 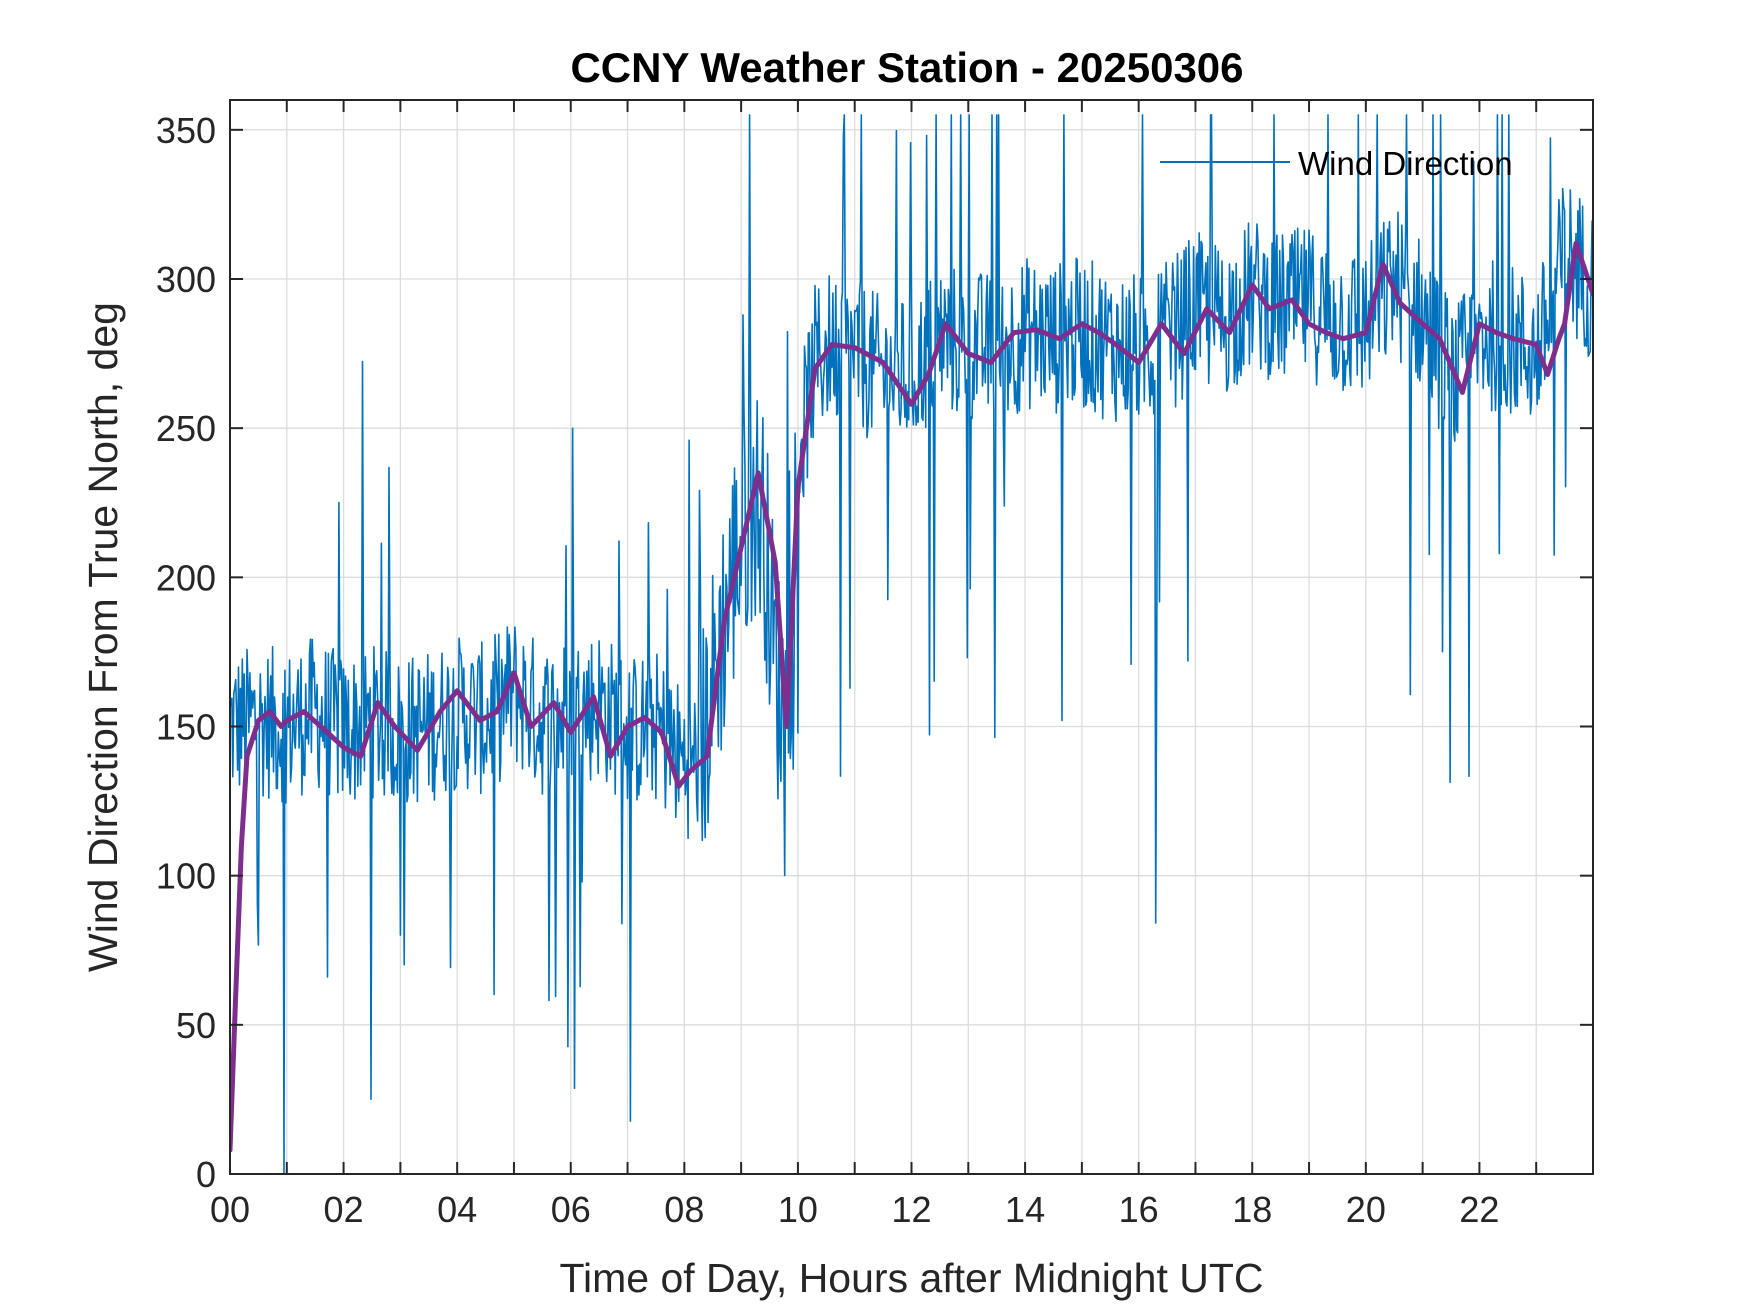 What do you see at coordinates (1025, 1209) in the screenshot?
I see `x-tick-label: 14` at bounding box center [1025, 1209].